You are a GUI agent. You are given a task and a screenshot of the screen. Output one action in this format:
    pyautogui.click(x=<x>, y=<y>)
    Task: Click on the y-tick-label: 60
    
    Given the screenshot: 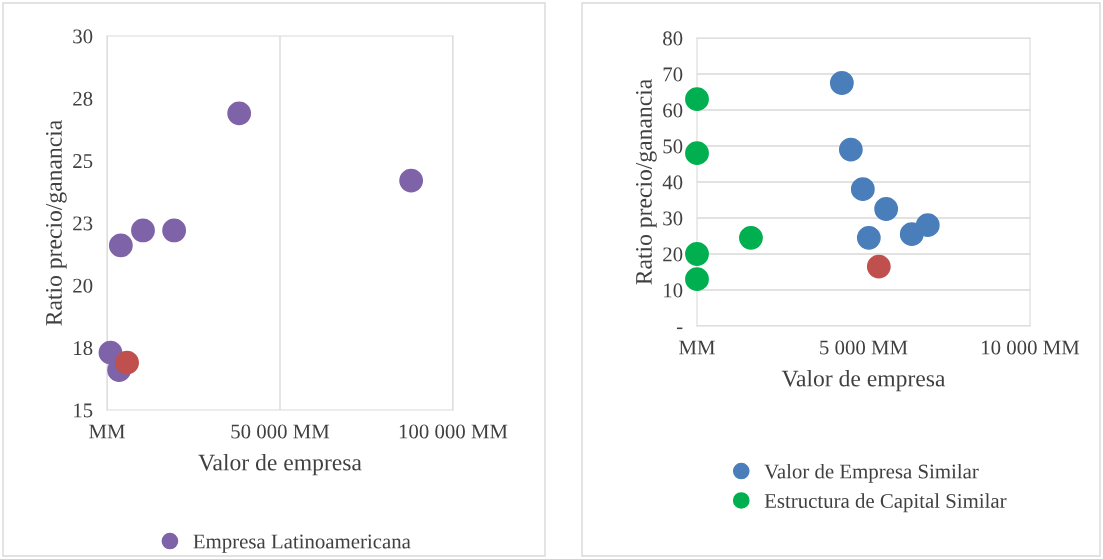 What is the action you would take?
    pyautogui.click(x=673, y=110)
    